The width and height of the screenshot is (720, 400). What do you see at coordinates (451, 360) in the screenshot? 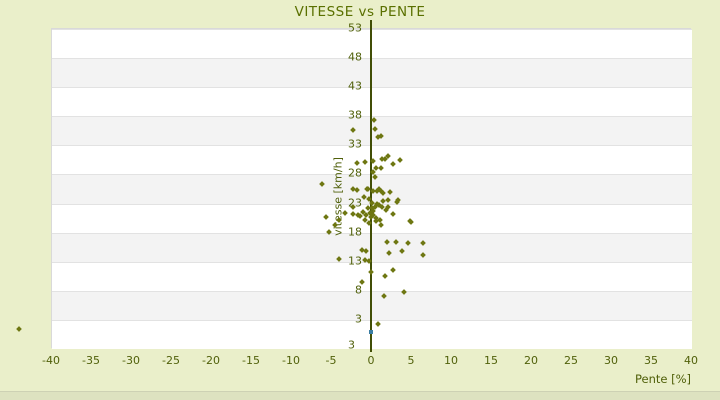
I see `x-tick-label: 10` at bounding box center [451, 360].